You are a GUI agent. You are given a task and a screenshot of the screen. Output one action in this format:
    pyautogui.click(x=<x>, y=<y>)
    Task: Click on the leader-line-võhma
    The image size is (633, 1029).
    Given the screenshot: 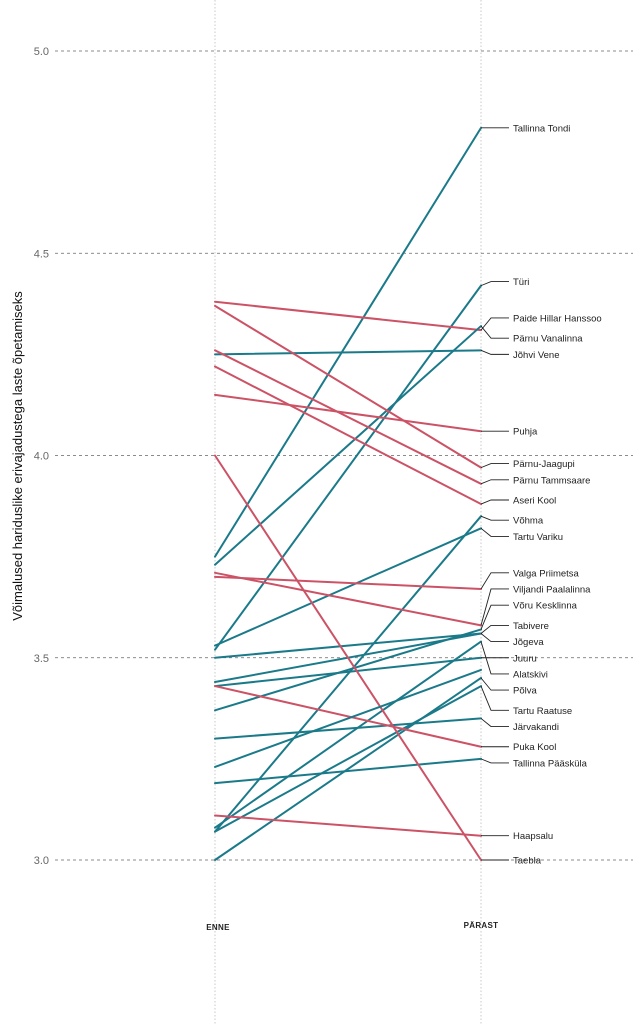 What is the action you would take?
    pyautogui.click(x=494, y=518)
    